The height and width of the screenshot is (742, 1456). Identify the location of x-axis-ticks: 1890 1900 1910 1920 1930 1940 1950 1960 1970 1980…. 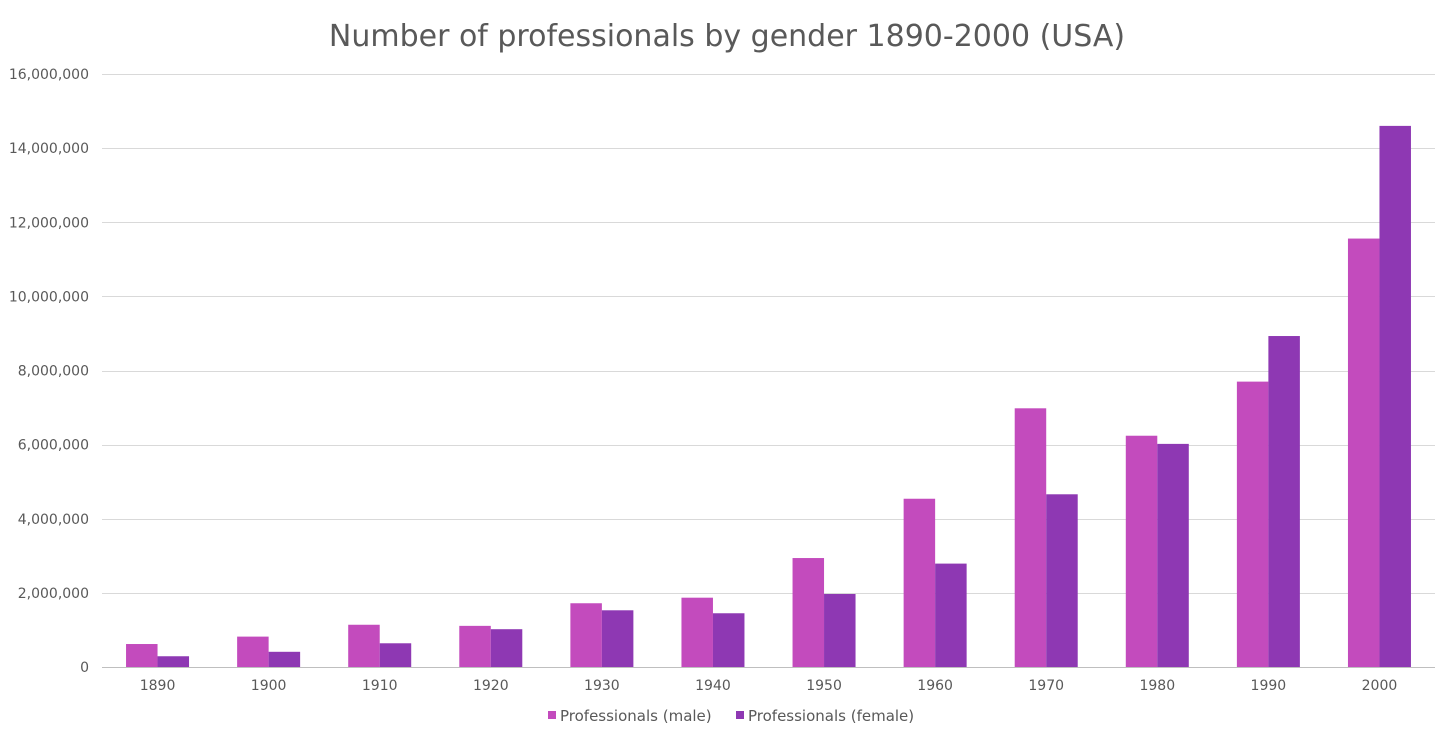
(769, 686).